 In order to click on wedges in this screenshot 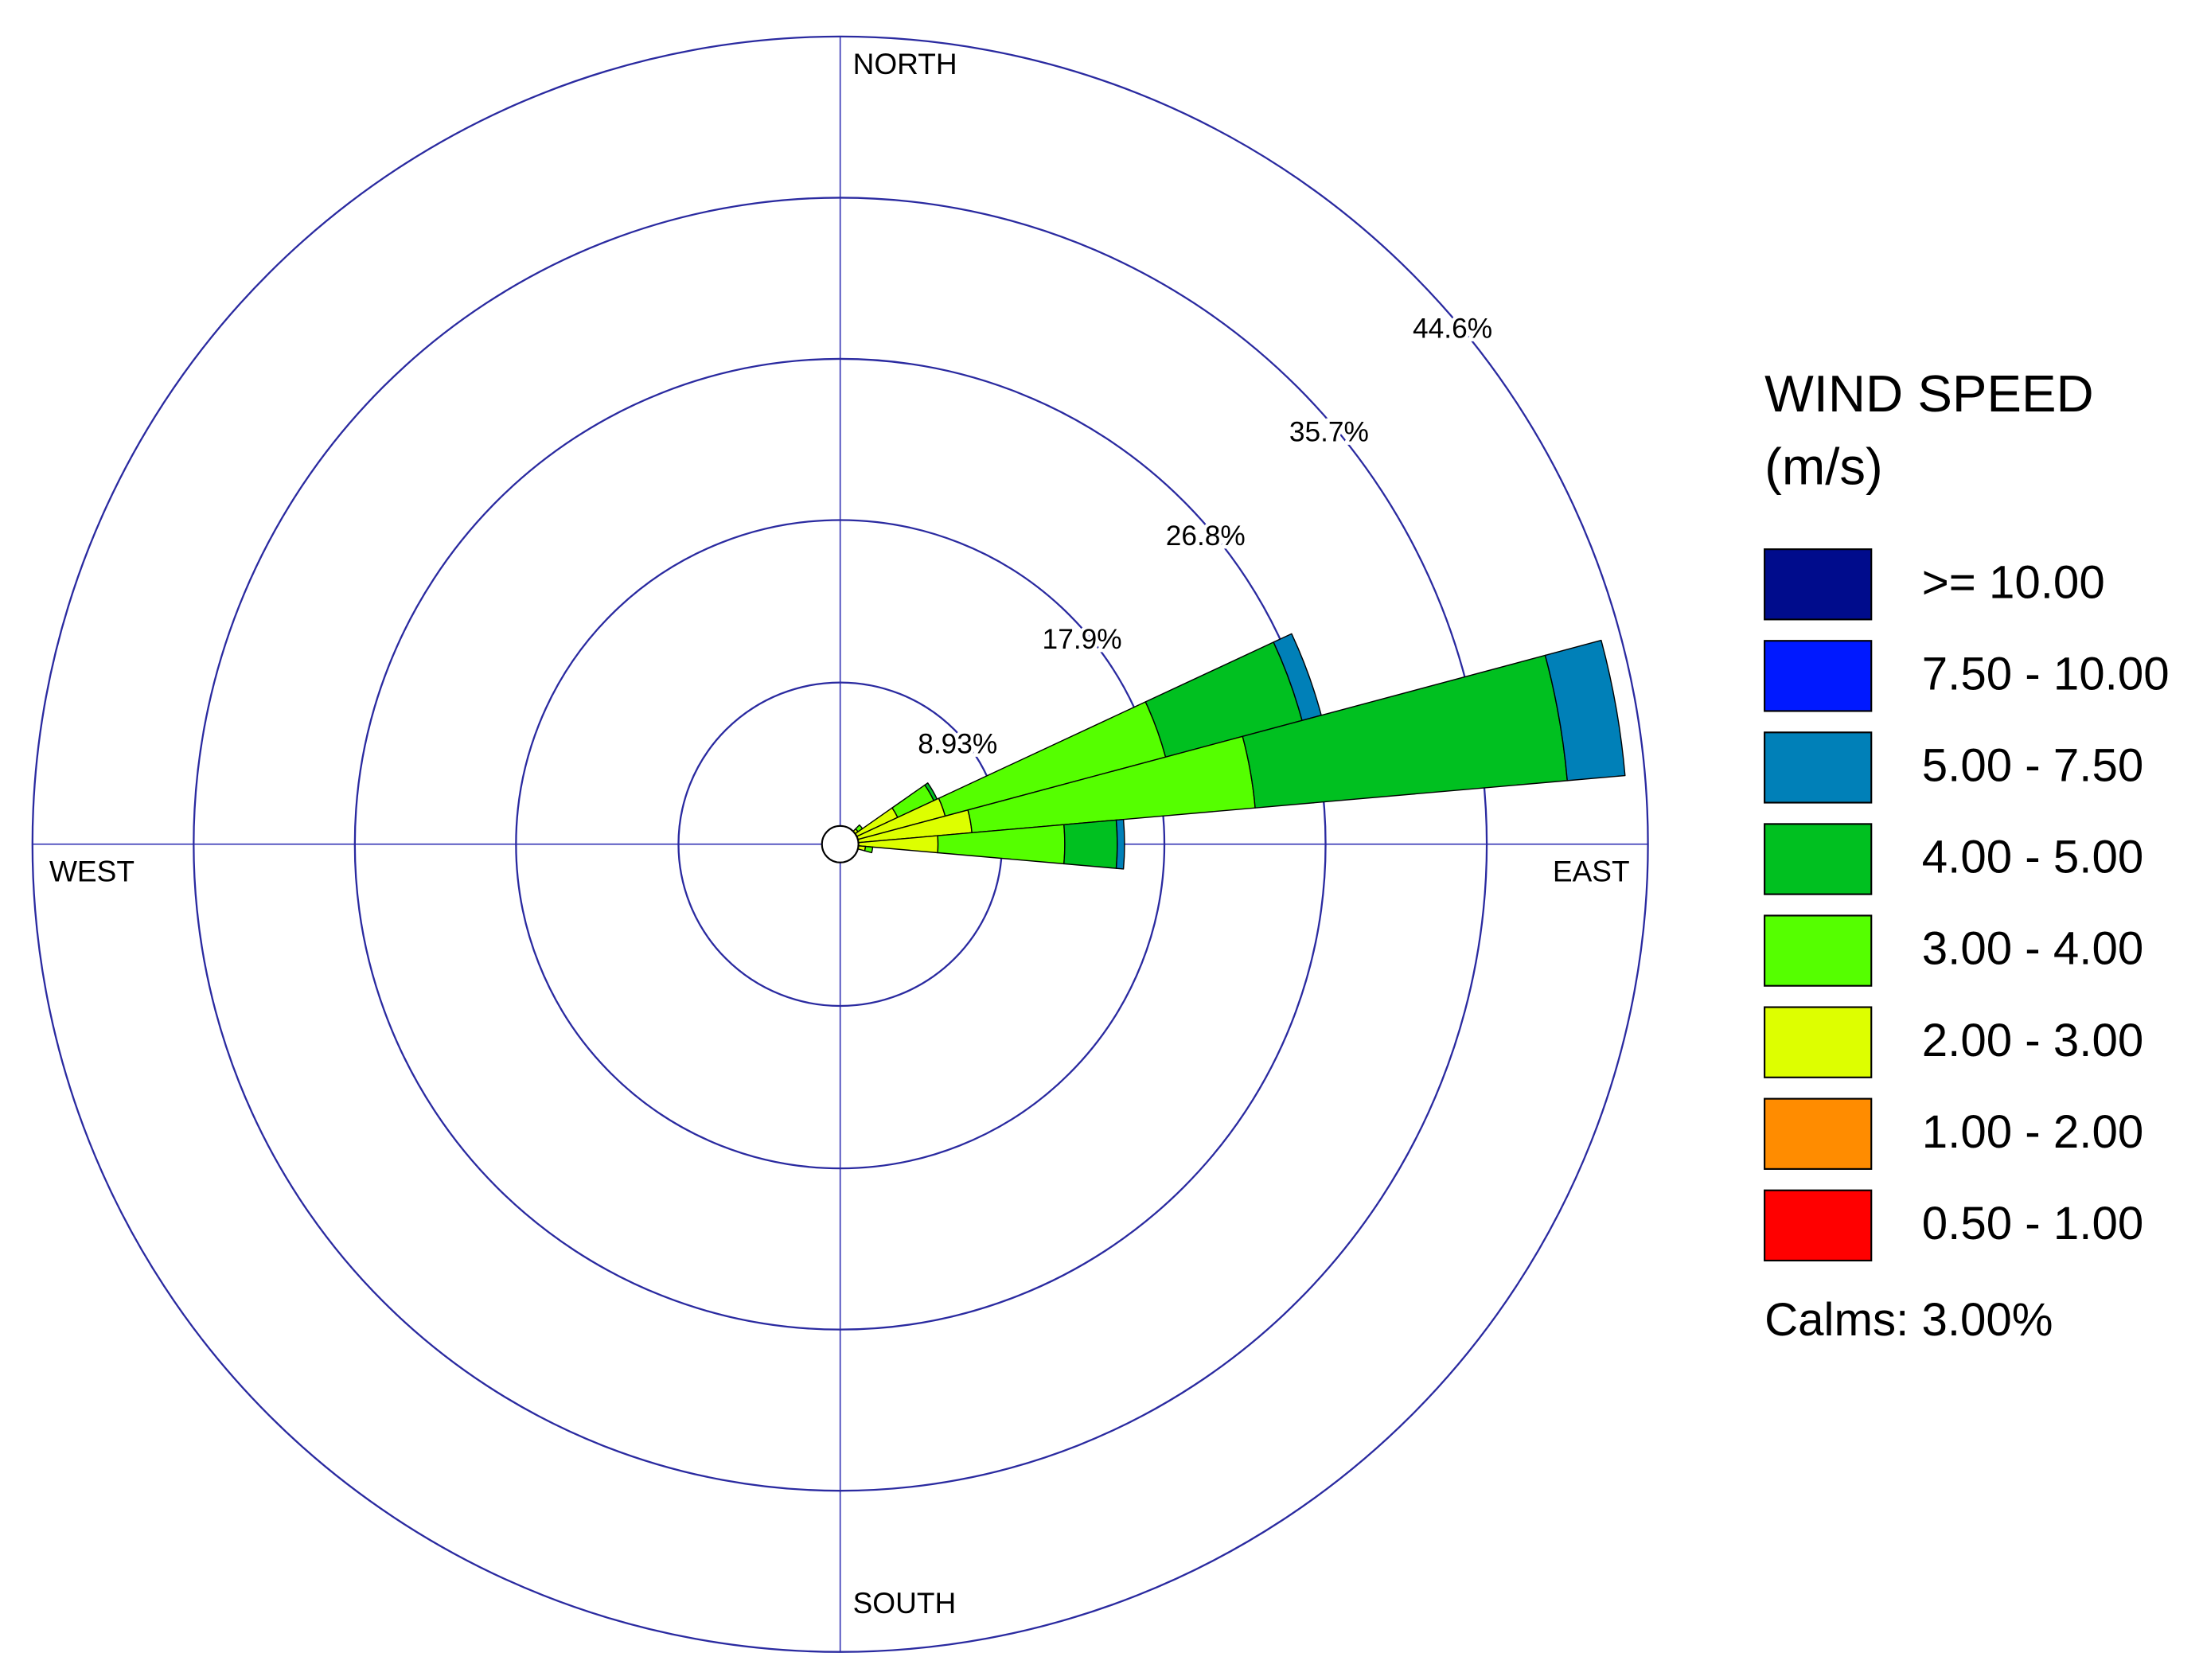, I will do `click(1224, 751)`.